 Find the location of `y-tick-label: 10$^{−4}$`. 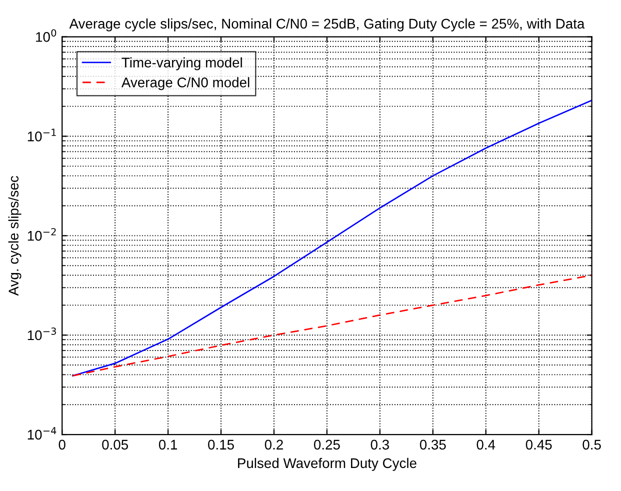

y-tick-label: 10$^{−4}$ is located at coordinates (42, 433).